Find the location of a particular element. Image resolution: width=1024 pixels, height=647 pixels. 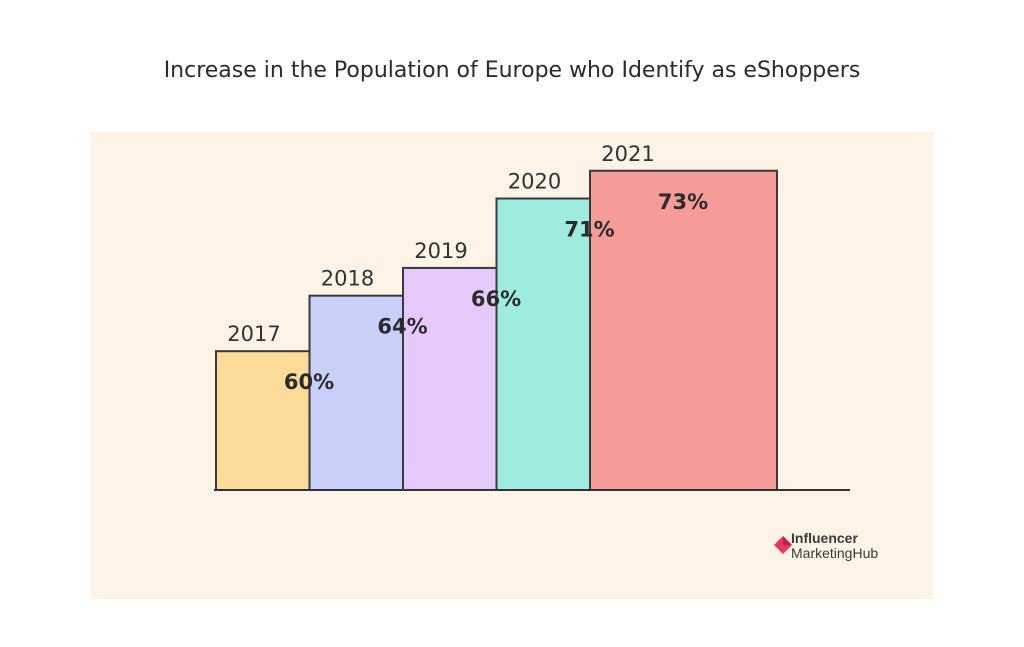

value-label-2018: 64% is located at coordinates (402, 327).